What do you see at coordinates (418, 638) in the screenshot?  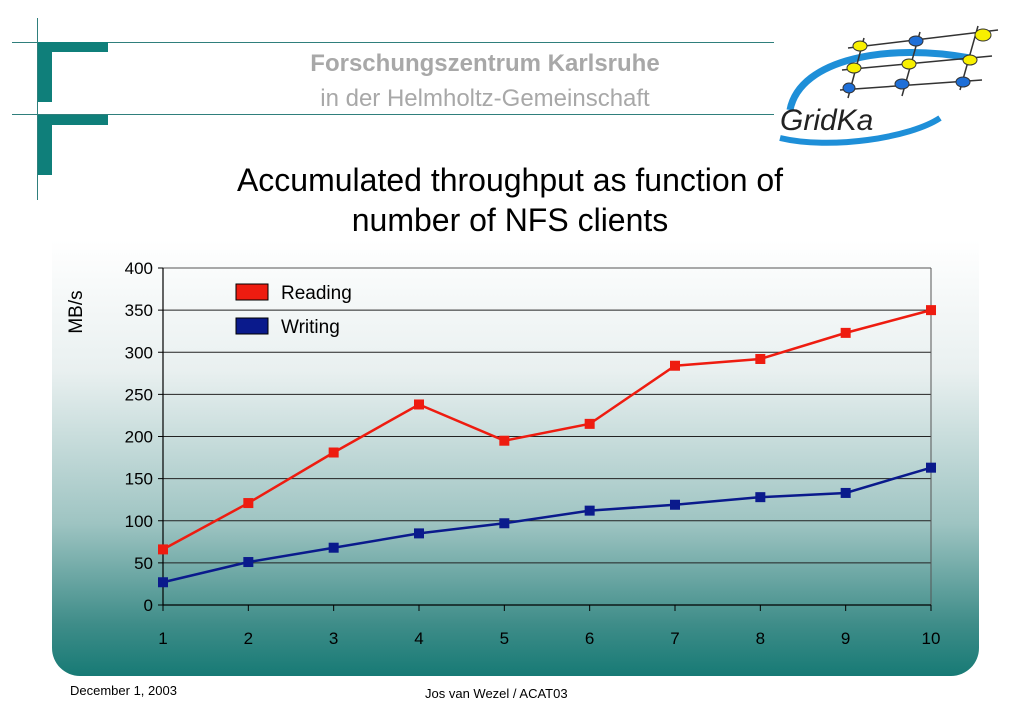 I see `x-tick-label-4: 4` at bounding box center [418, 638].